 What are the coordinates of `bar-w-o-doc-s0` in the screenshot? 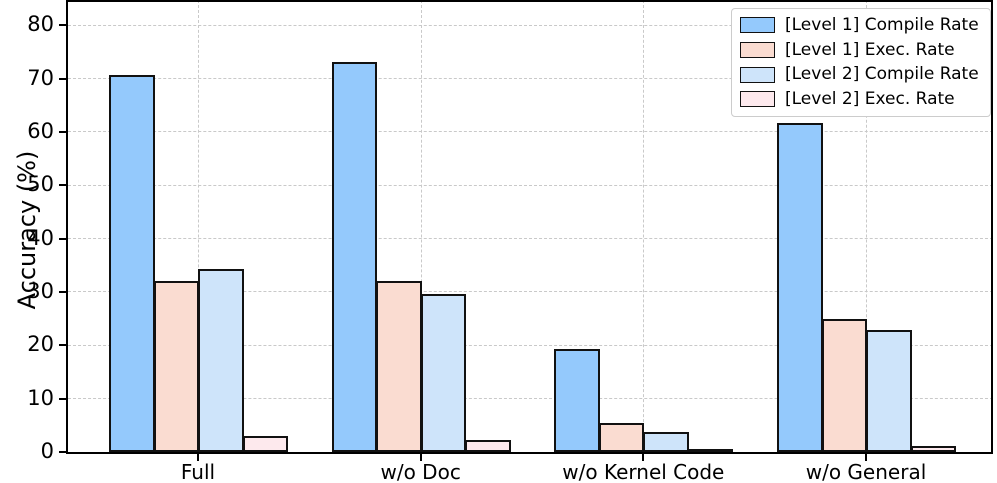 It's located at (354, 257).